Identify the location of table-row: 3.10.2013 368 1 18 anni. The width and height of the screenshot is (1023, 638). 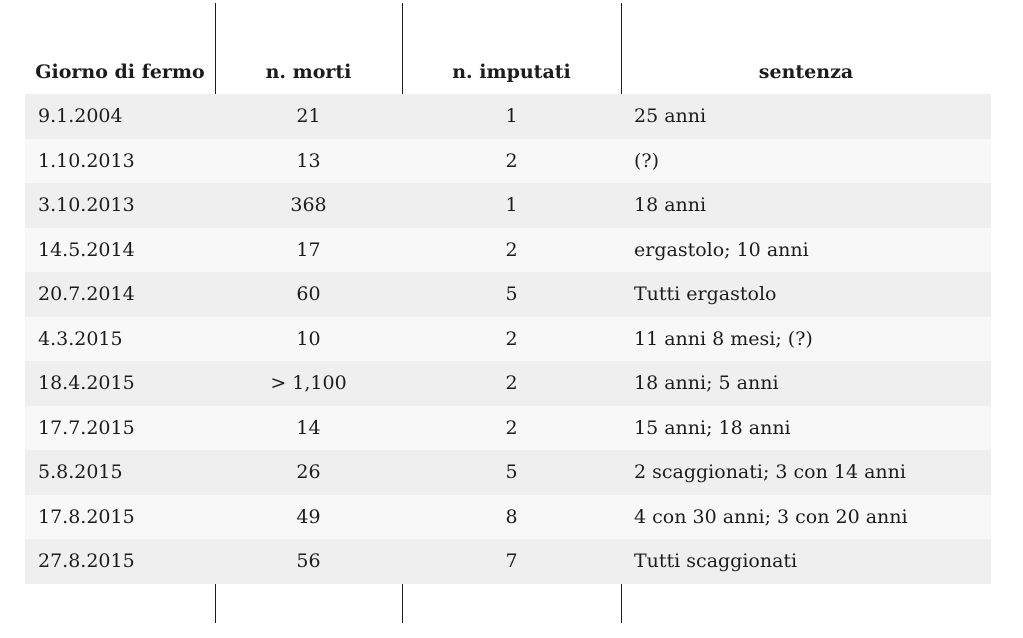
(508, 205).